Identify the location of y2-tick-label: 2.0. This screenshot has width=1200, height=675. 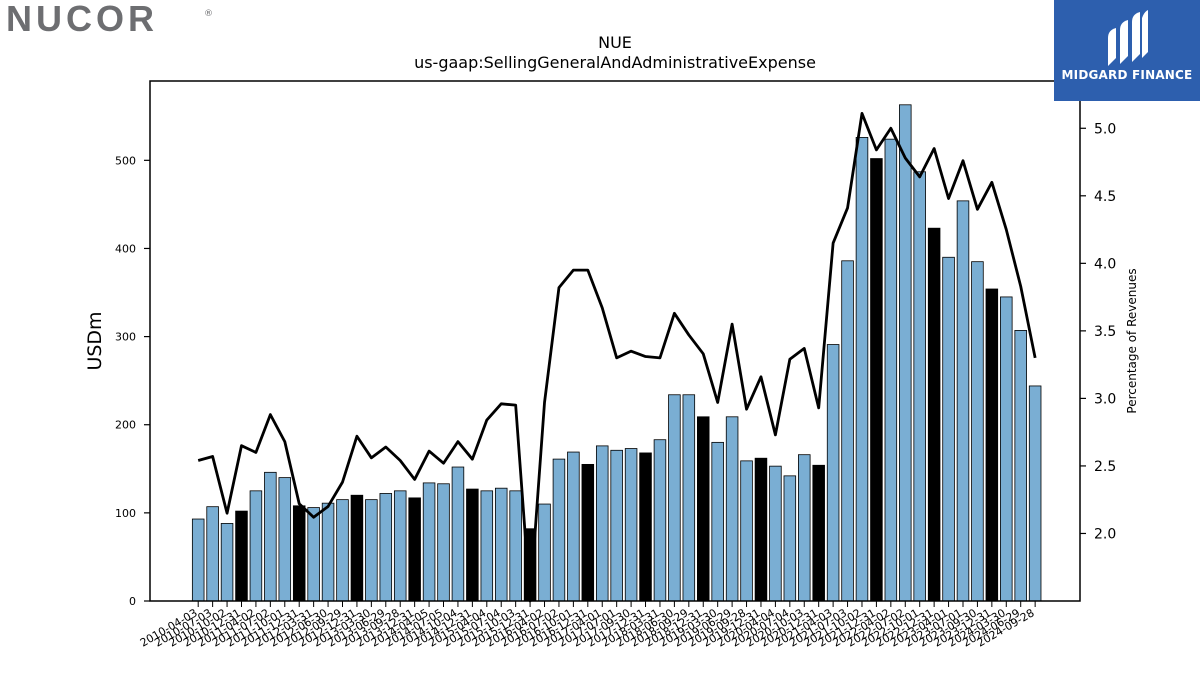
(1105, 534).